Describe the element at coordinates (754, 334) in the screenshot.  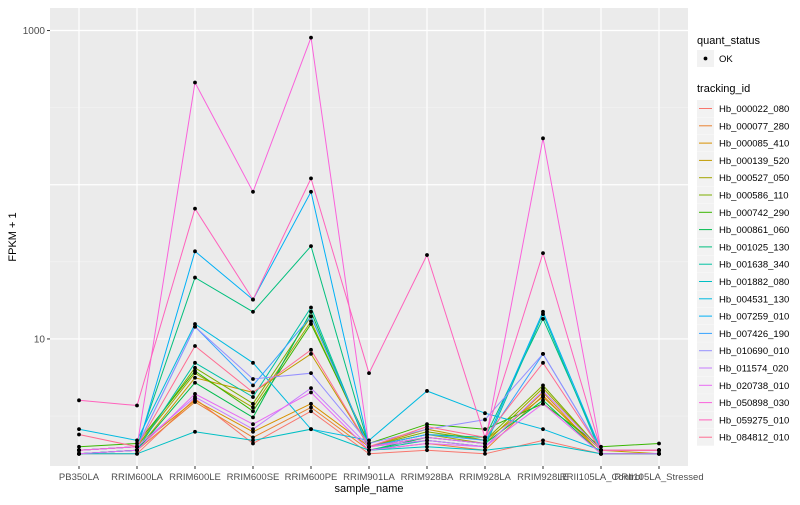
I see `legend-item-label: Hb_007426_190` at that location.